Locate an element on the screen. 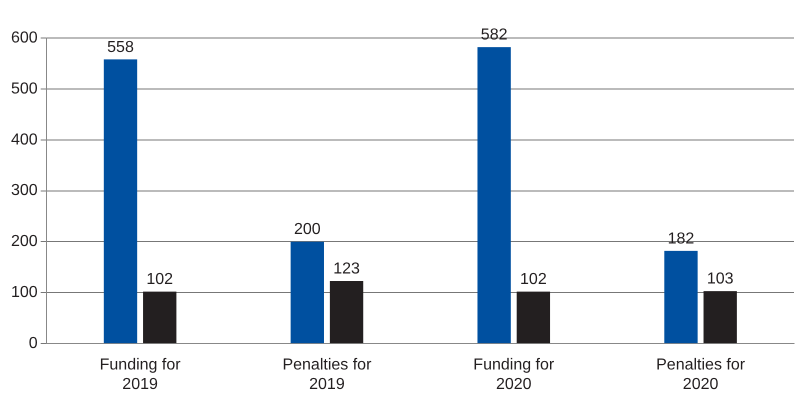 This screenshot has height=414, width=812. y-tick-label: 200 is located at coordinates (24, 241).